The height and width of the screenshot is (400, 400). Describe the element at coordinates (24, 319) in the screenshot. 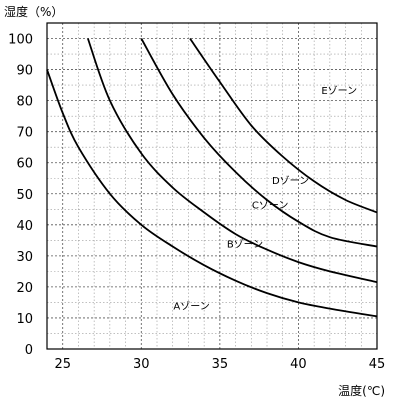

I see `y-tick-label: 10` at that location.